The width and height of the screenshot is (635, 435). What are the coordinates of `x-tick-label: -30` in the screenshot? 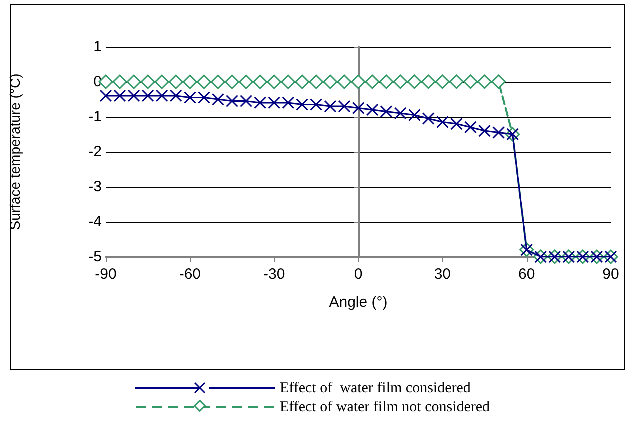 It's located at (274, 274).